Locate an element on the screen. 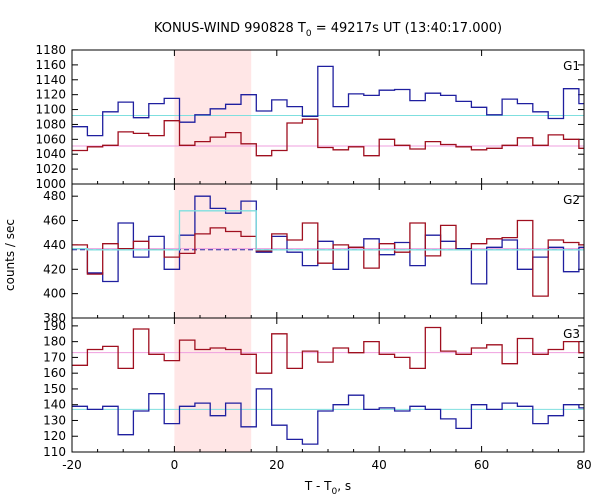 This screenshot has height=500, width=600. x-tick-label: 60 is located at coordinates (481, 465).